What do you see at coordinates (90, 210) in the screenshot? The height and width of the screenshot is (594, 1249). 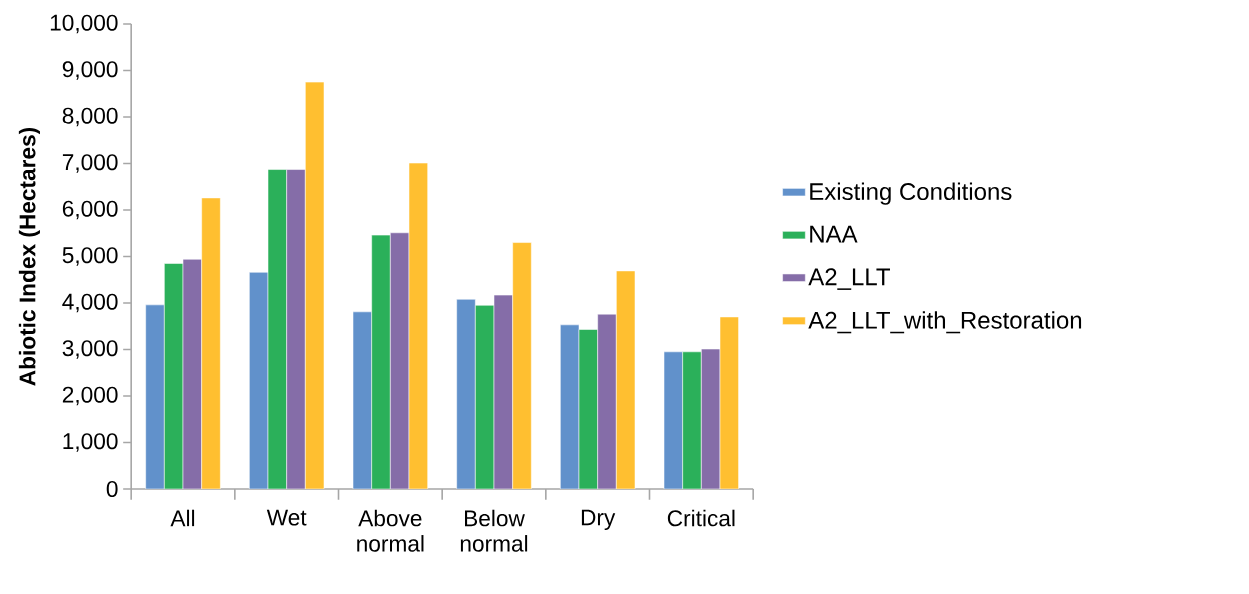 I see `y-tick-label: 6,000` at bounding box center [90, 210].